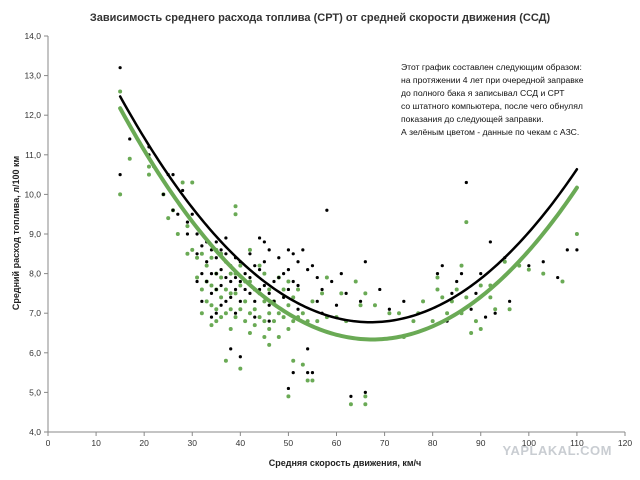 This screenshot has height=480, width=640. Describe the element at coordinates (241, 443) in the screenshot. I see `x-tick-label: 40` at that location.